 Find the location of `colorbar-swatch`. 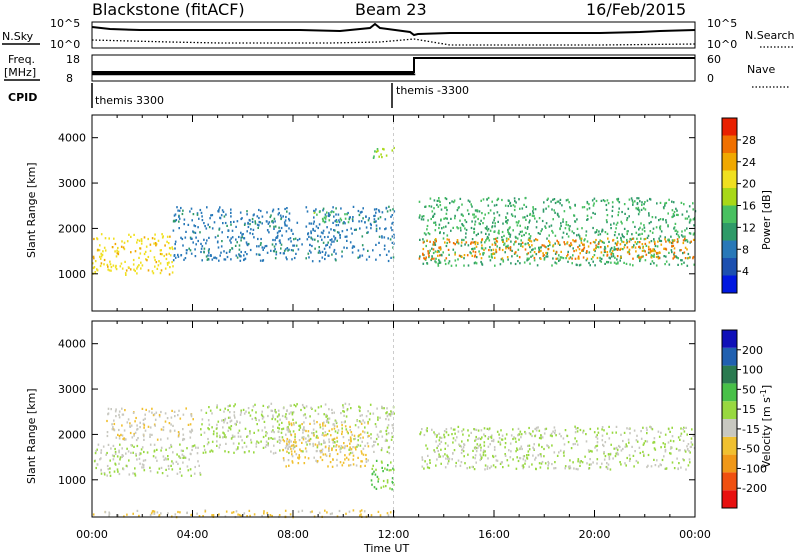

colorbar-swatch is located at coordinates (729, 144).